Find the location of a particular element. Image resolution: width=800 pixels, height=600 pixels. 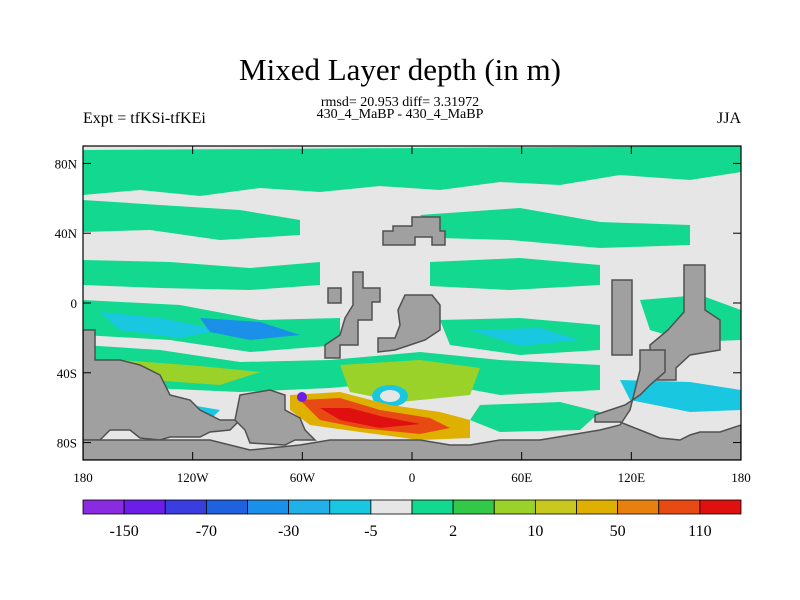

field-equator-band is located at coordinates (201, 275).